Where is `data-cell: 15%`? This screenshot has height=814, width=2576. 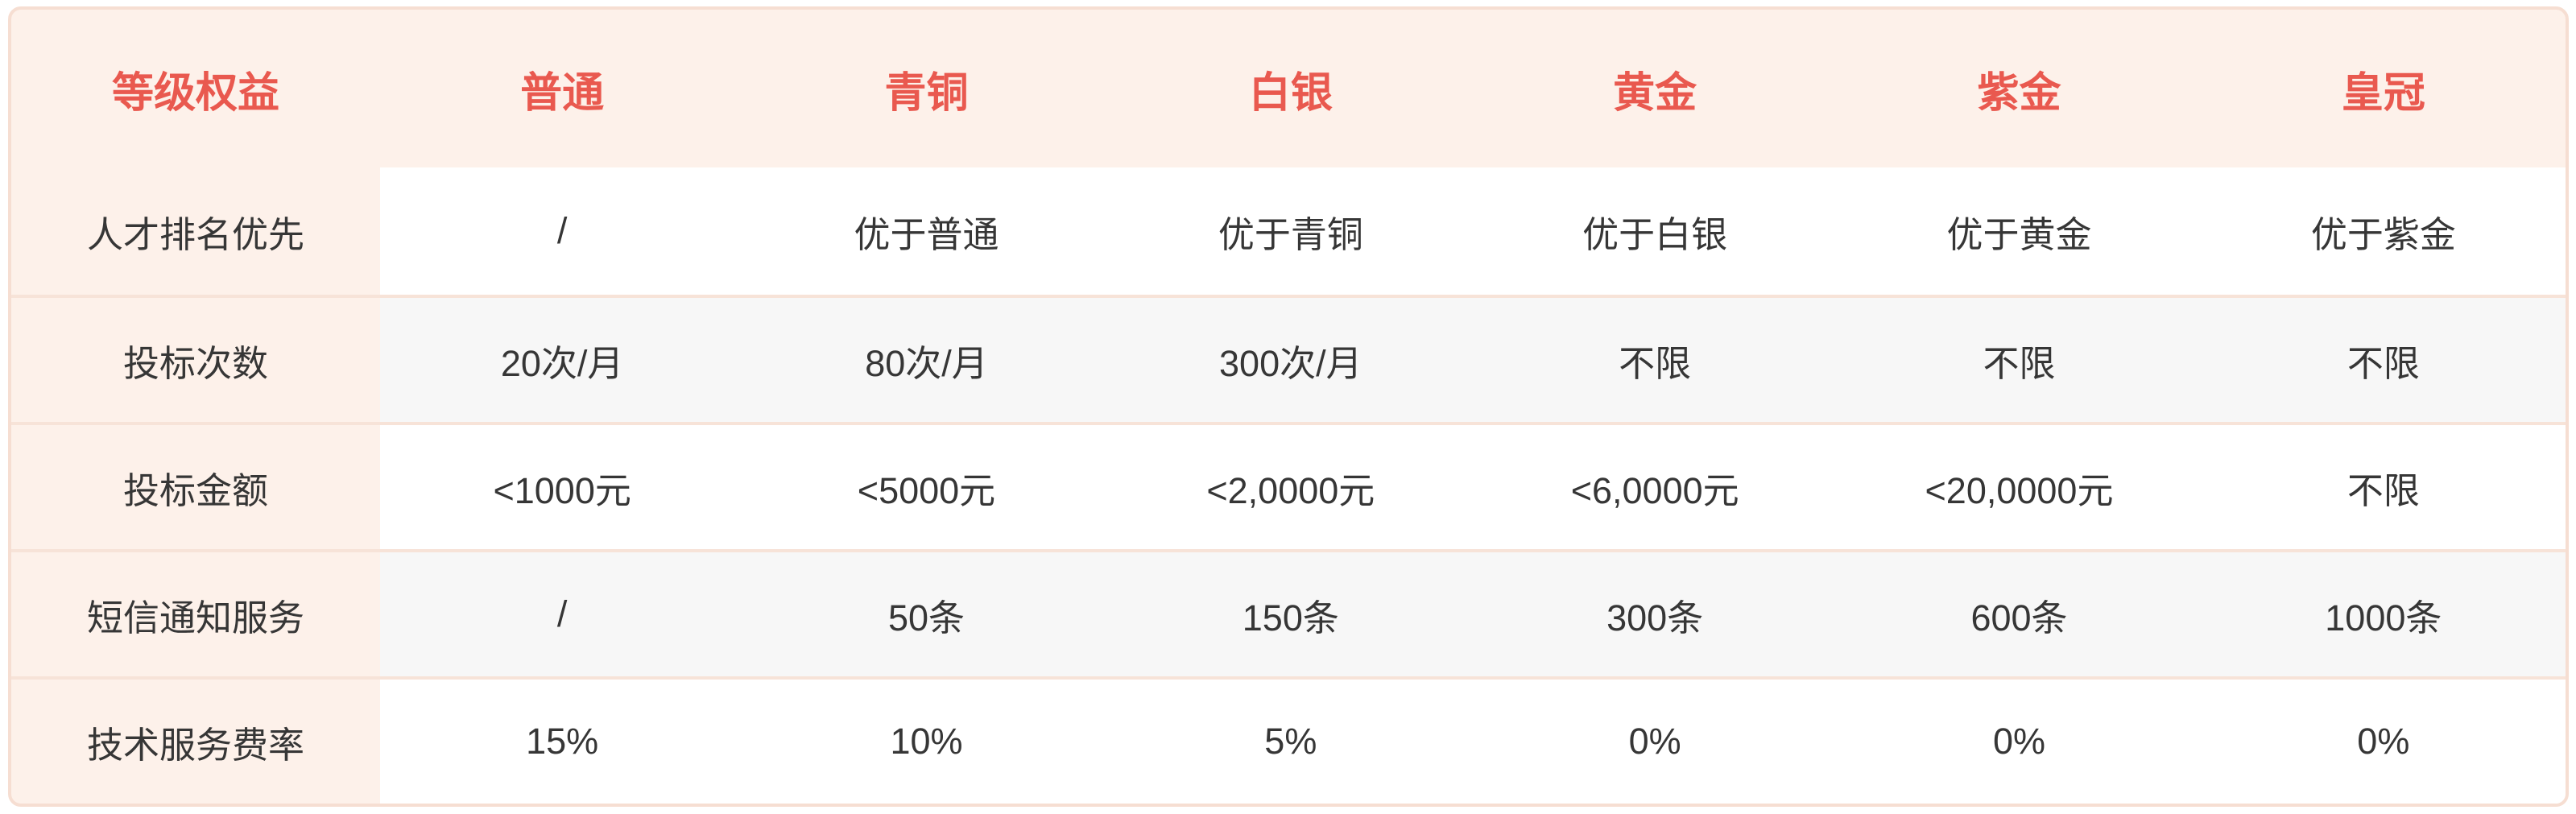 data-cell: 15% is located at coordinates (562, 740).